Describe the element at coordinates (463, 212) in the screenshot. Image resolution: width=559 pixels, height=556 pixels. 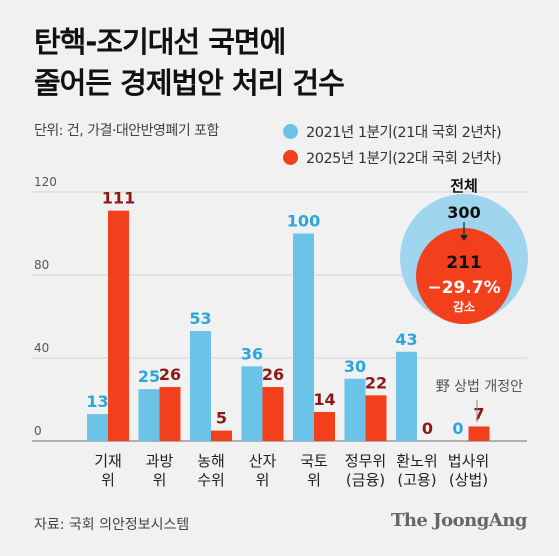
I see `summary-before: 300` at that location.